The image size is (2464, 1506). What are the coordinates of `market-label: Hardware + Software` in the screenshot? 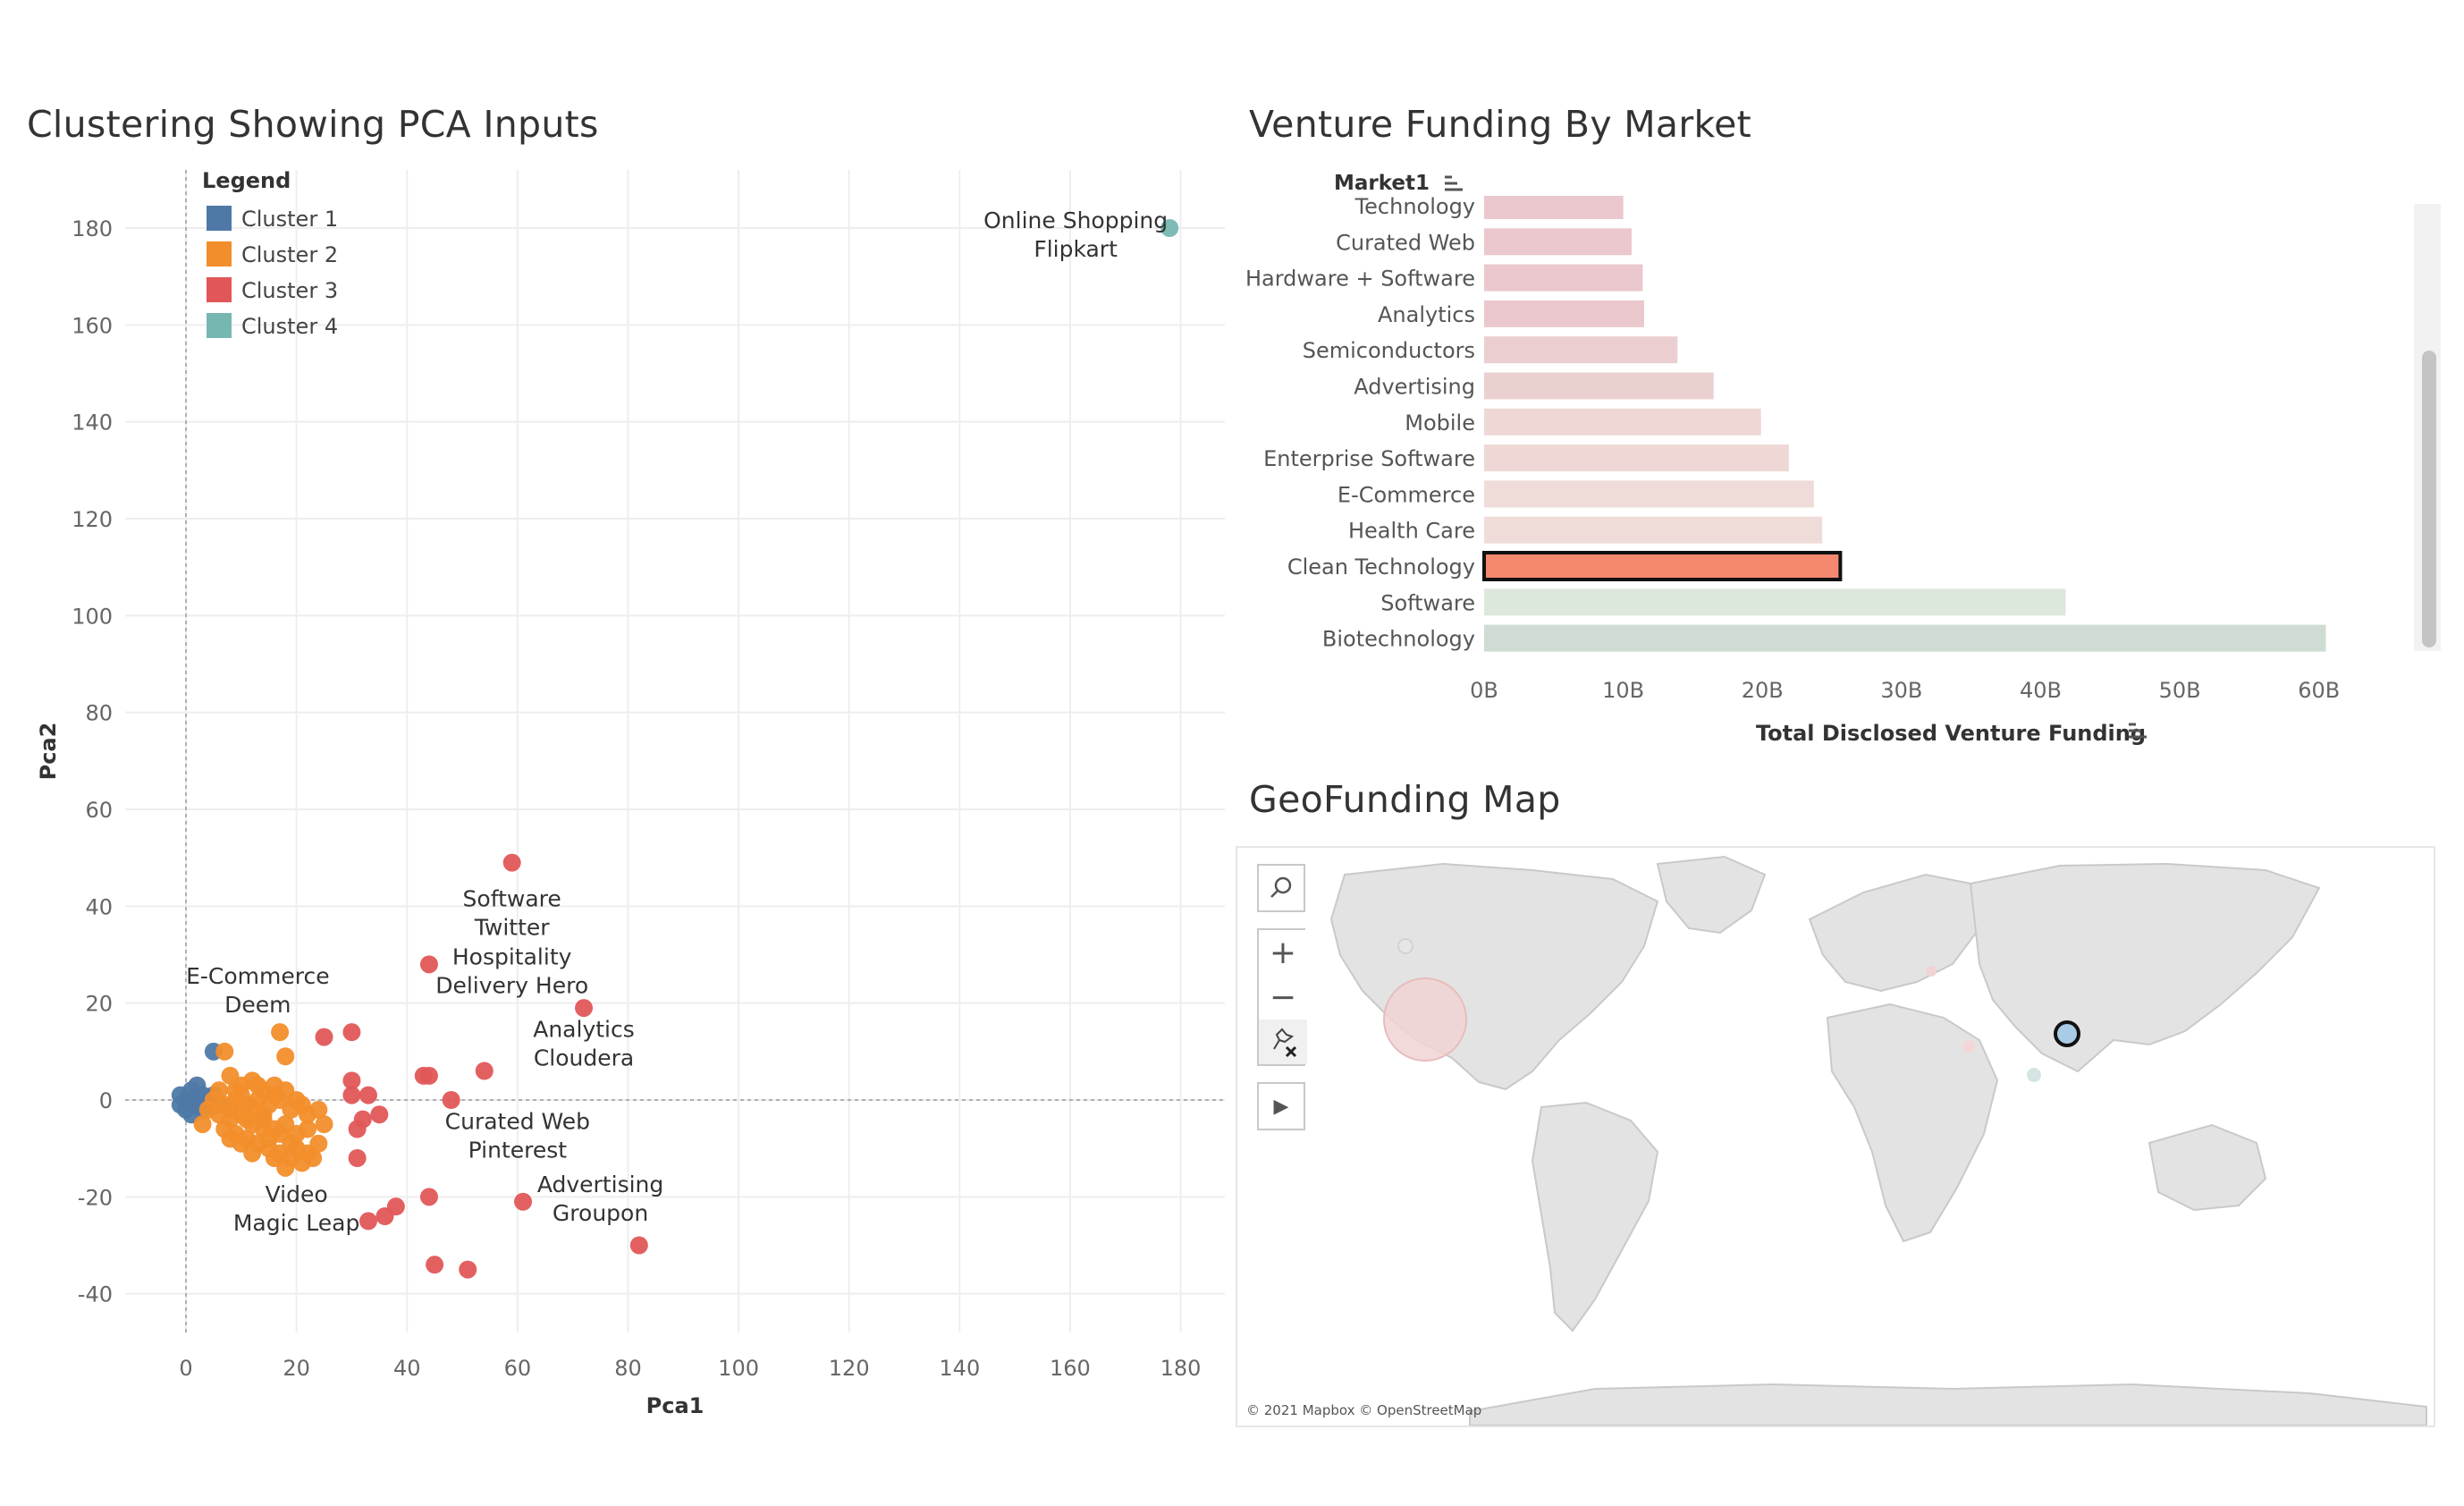 It's located at (1360, 279).